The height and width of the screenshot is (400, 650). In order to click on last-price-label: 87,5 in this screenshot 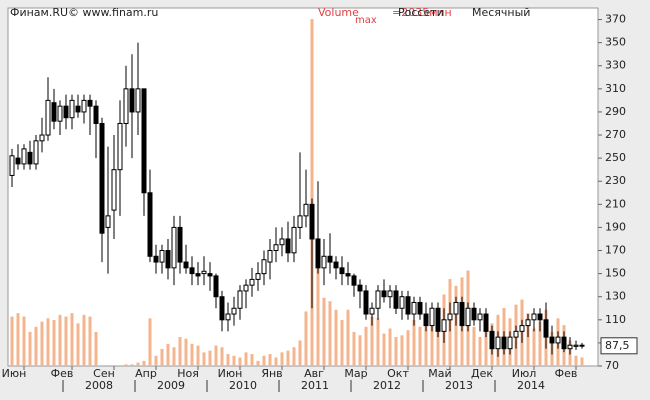, I will do `click(617, 345)`.